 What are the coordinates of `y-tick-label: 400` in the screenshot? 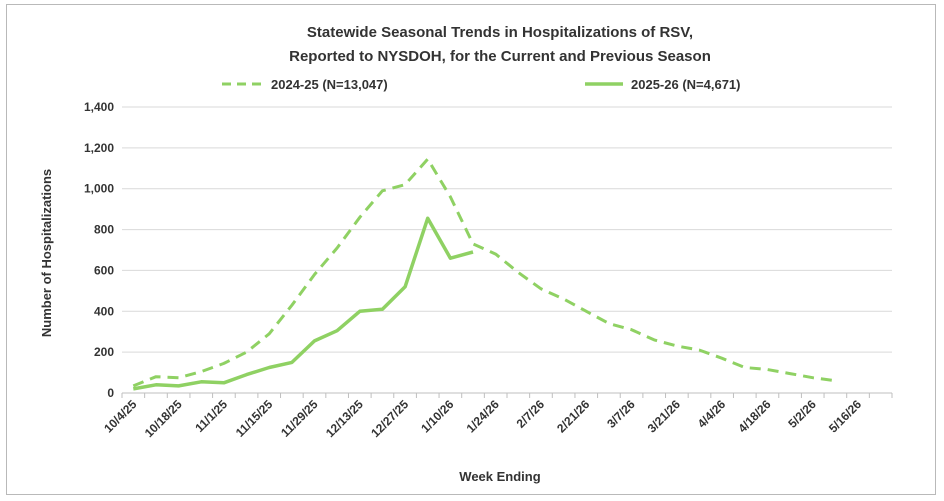 It's located at (104, 311).